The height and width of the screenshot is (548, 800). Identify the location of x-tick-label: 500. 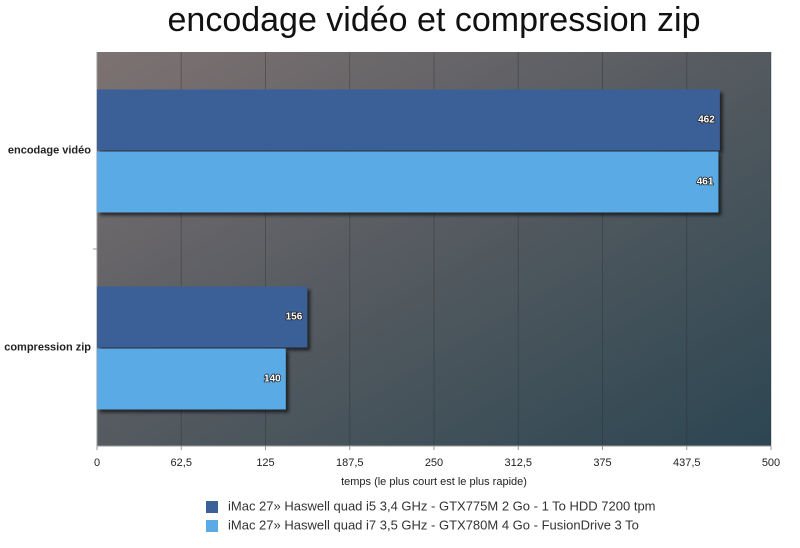
(771, 463).